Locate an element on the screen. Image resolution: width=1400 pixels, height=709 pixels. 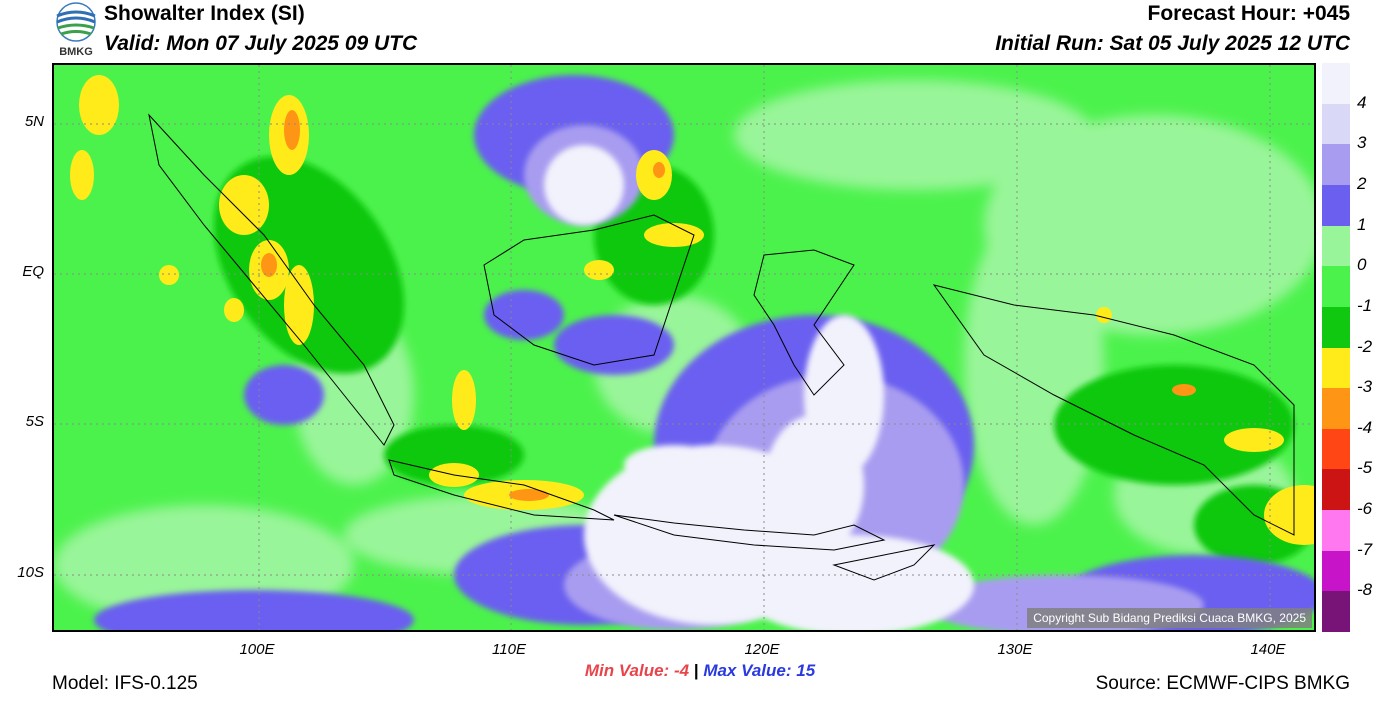
min-value-label: Min Value: is located at coordinates (627, 670).